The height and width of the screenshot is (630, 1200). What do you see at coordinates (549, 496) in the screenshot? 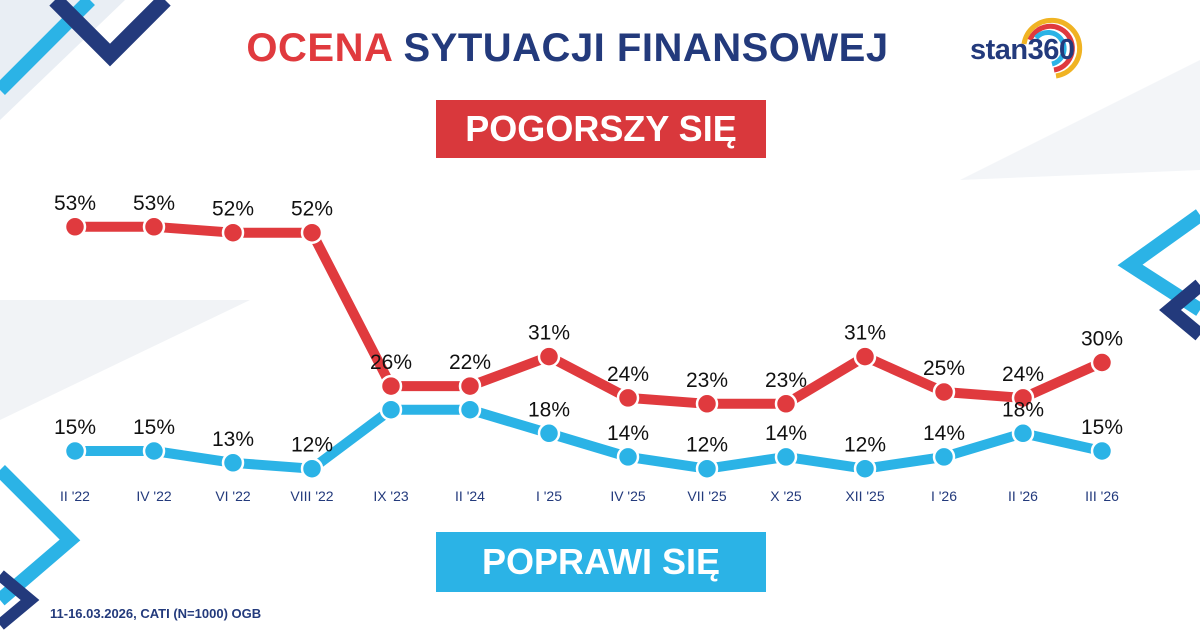
I see `x-tick-label: I '25` at bounding box center [549, 496].